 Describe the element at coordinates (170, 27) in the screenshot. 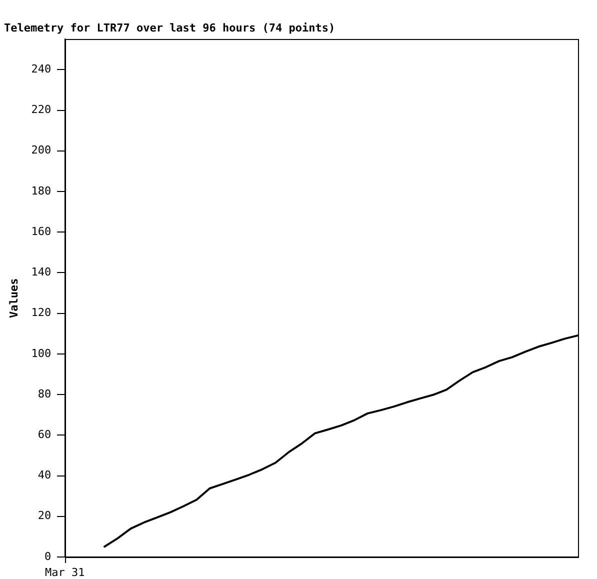

I see `chart-title: Telemetry for LTR77 over last 96 hours (74 points)` at that location.